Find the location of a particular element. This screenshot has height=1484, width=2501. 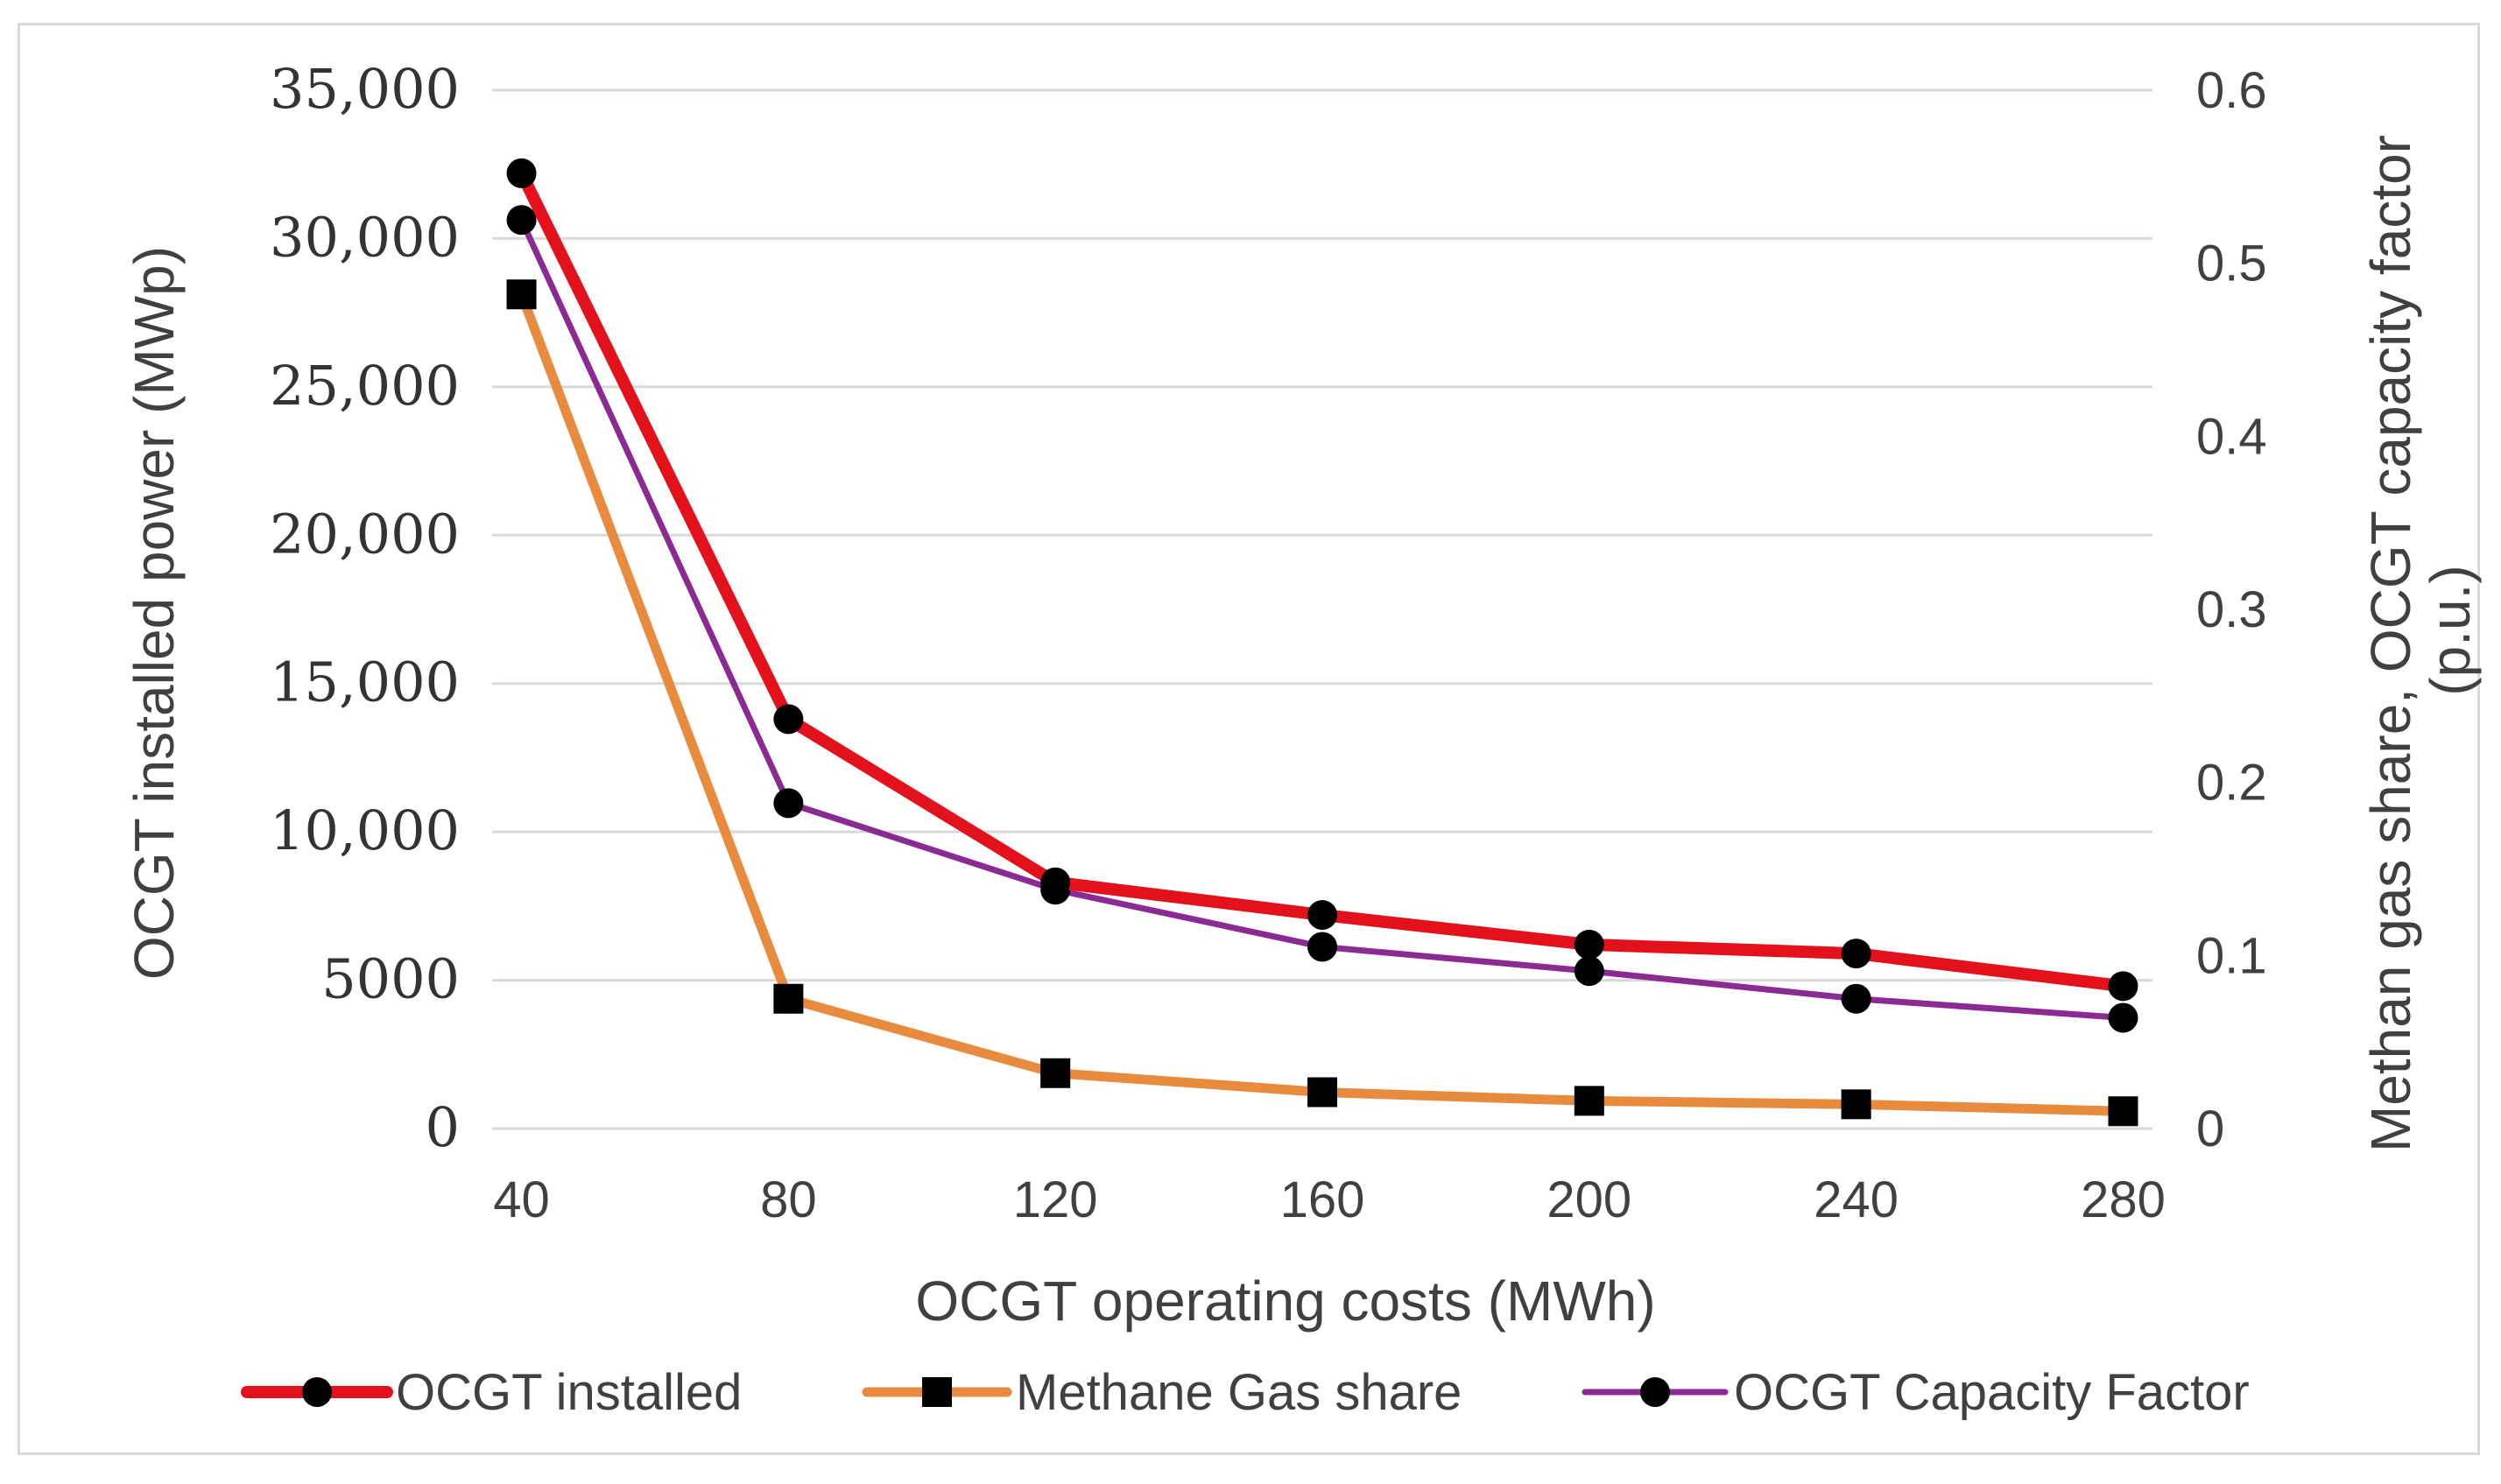

y-axis-right-title-line-2: (p.u.) is located at coordinates (2450, 630).